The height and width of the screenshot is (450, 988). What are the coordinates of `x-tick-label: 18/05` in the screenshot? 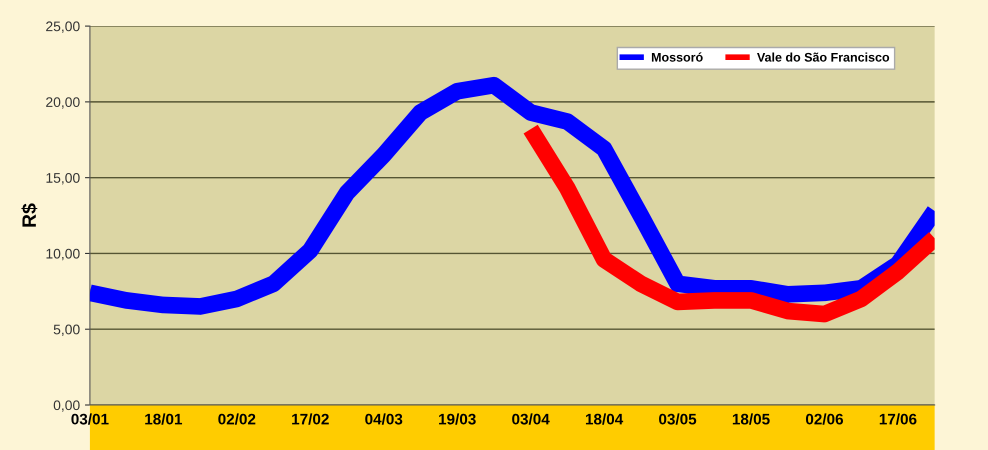 It's located at (751, 419).